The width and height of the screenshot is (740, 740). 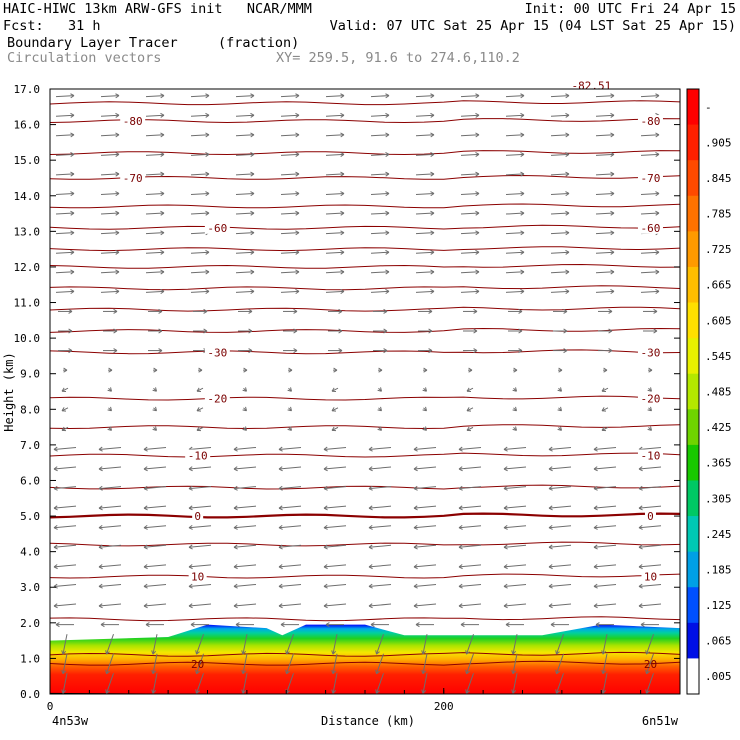 What do you see at coordinates (30, 374) in the screenshot?
I see `y-tick-label: 9.0` at bounding box center [30, 374].